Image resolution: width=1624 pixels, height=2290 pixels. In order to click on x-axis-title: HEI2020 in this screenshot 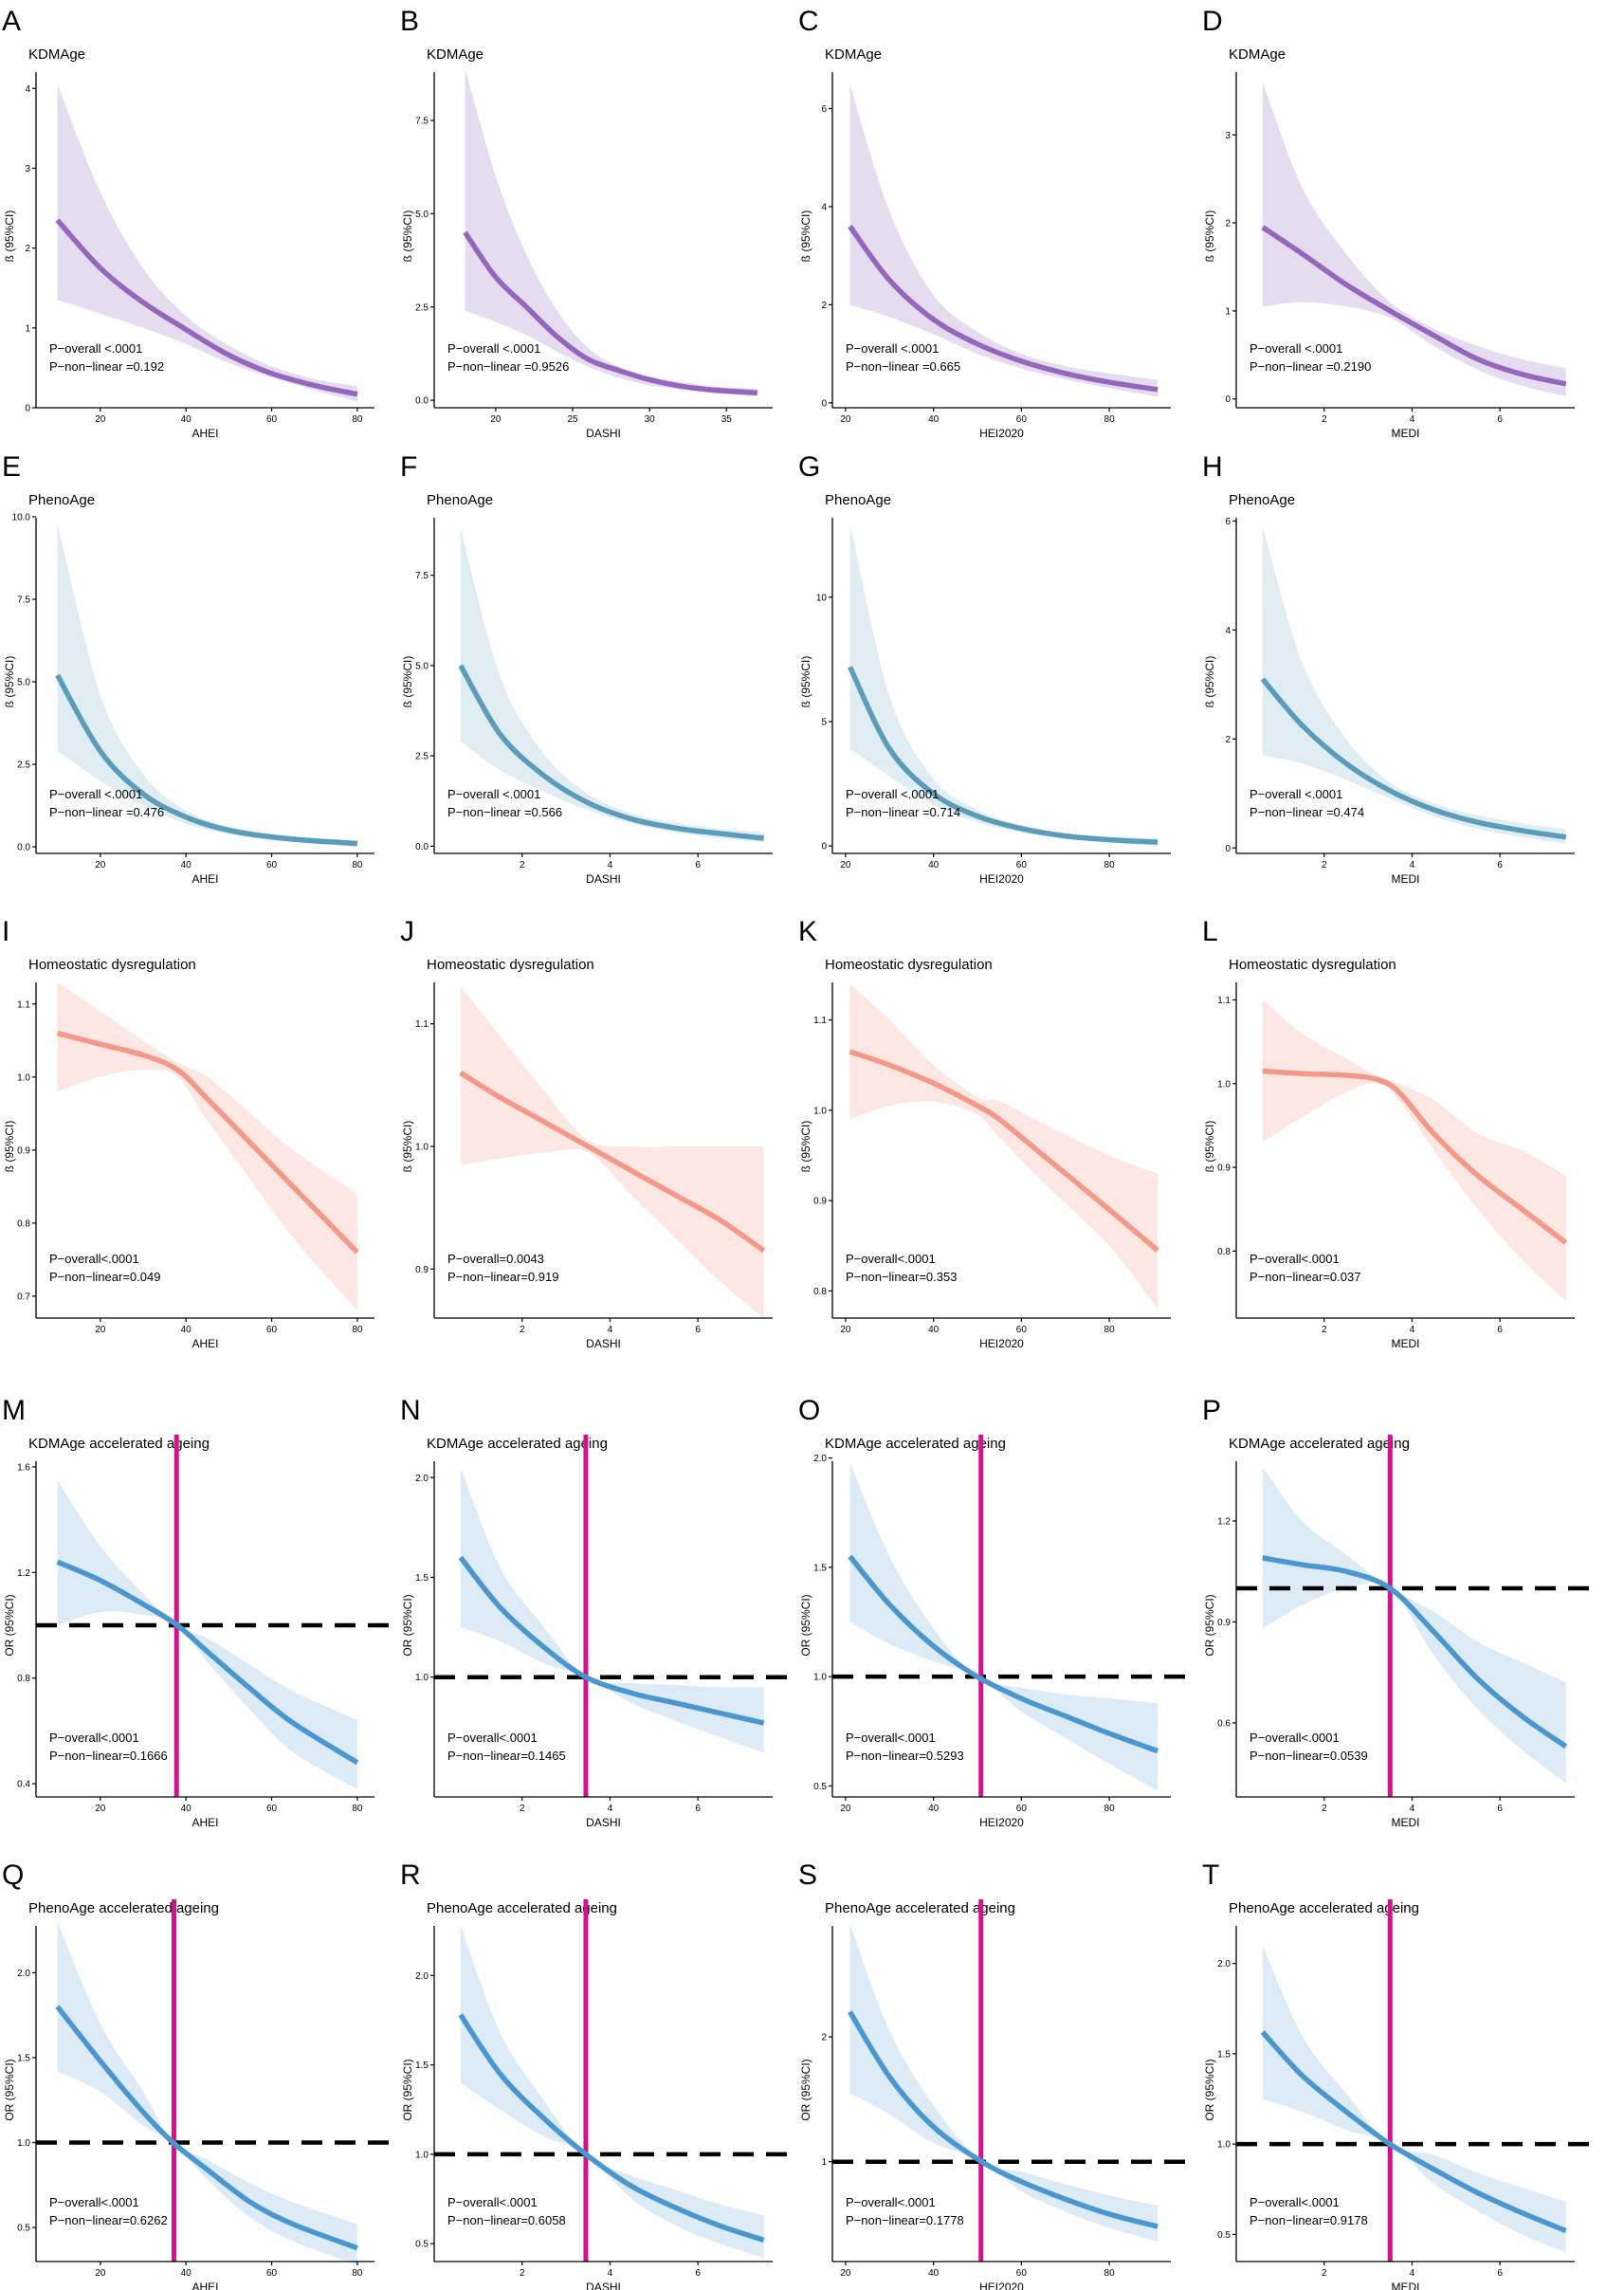, I will do `click(1001, 1822)`.